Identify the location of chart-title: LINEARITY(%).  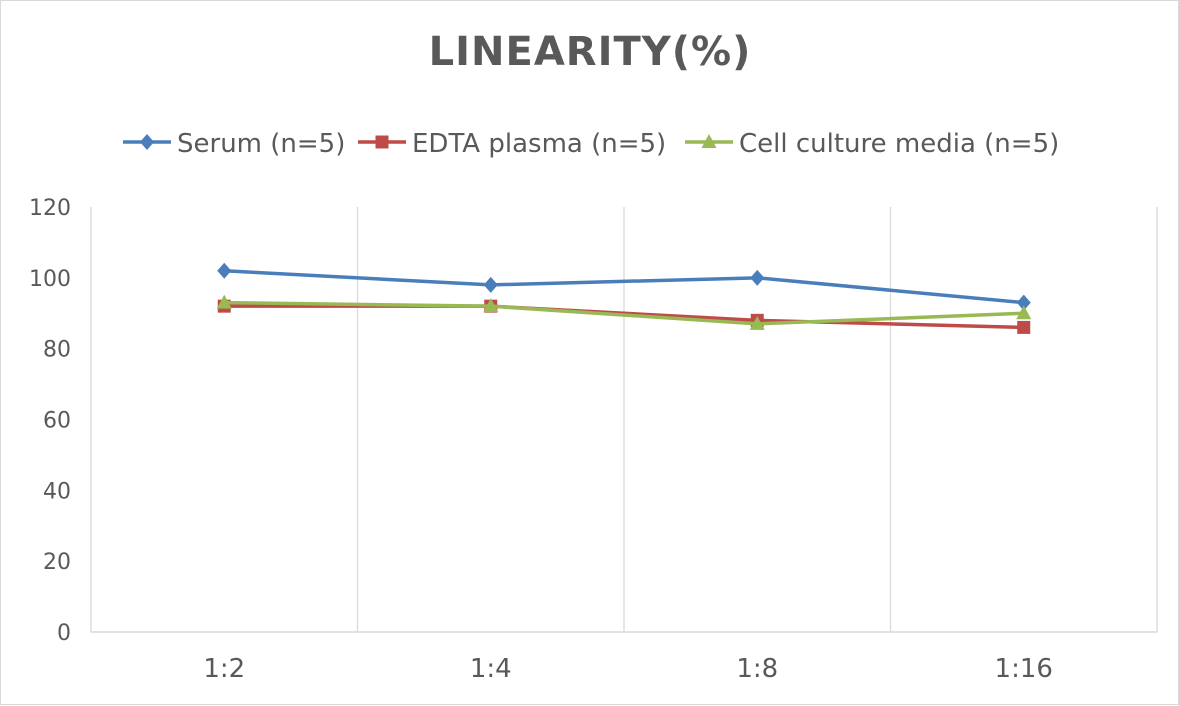
(590, 52).